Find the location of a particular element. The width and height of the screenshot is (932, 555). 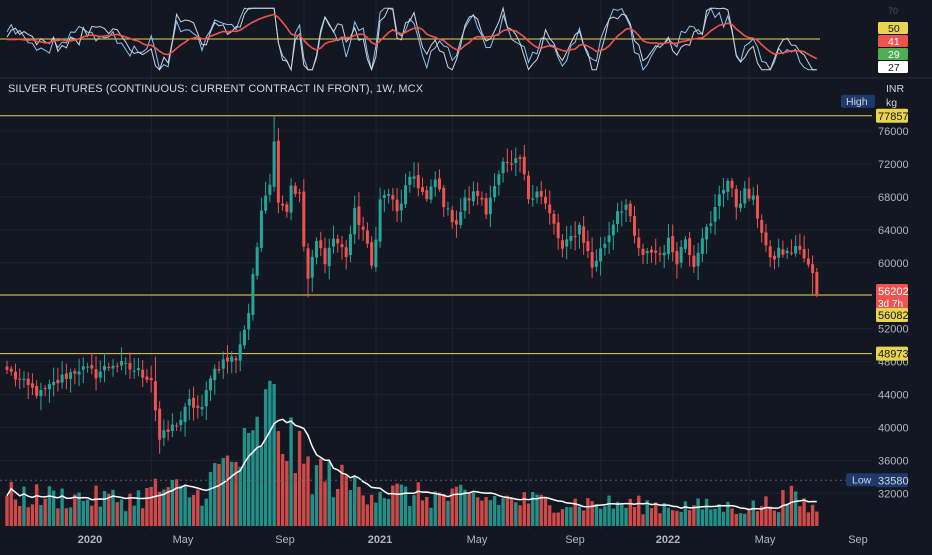

price-axis-tick: 44000 is located at coordinates (893, 396).